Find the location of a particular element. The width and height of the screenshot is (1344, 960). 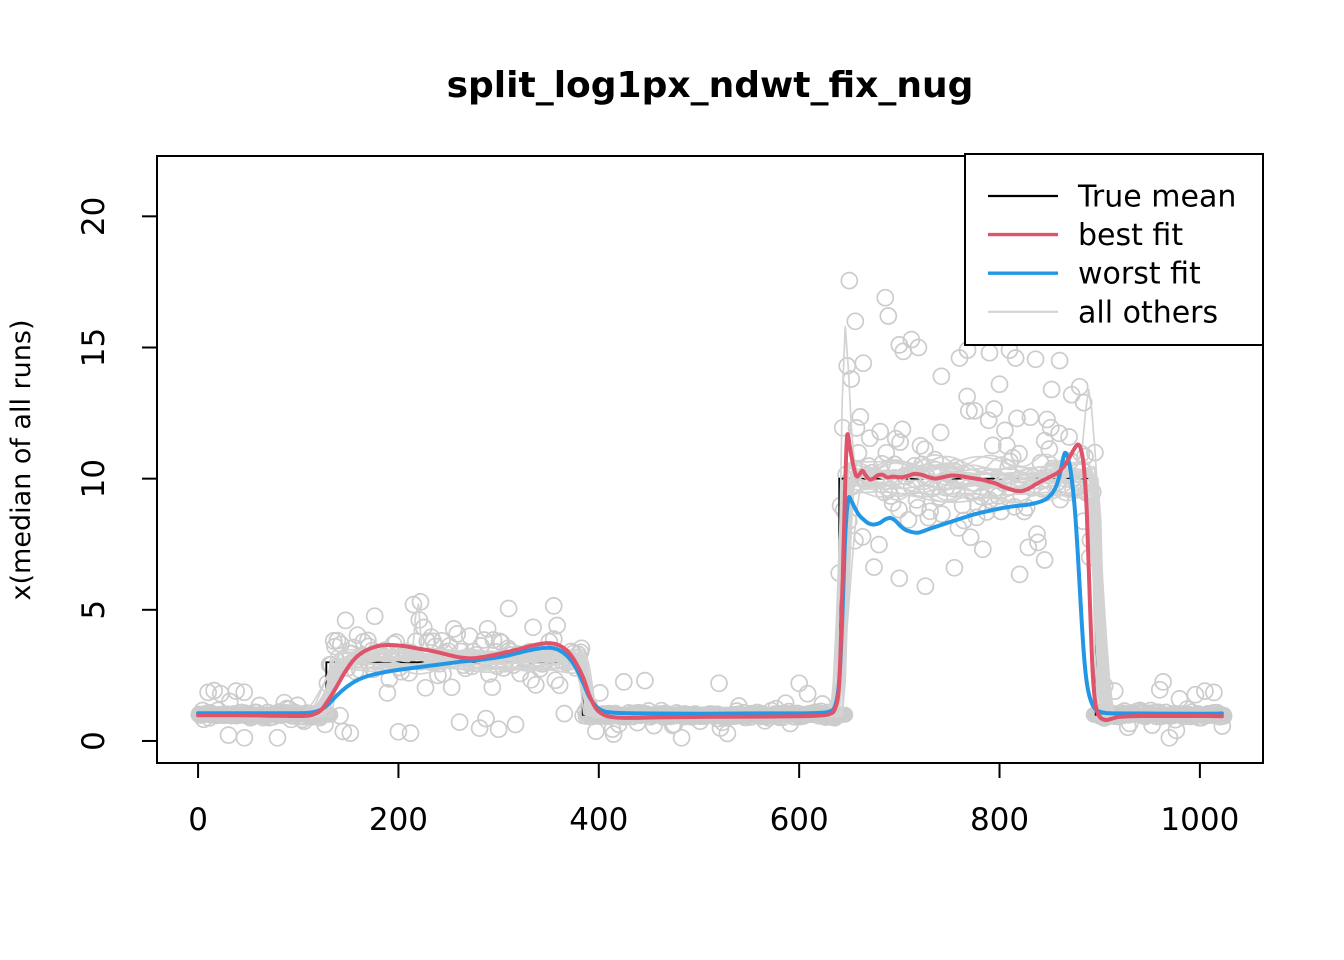

x-axis-tick-label: 400 is located at coordinates (598, 820).